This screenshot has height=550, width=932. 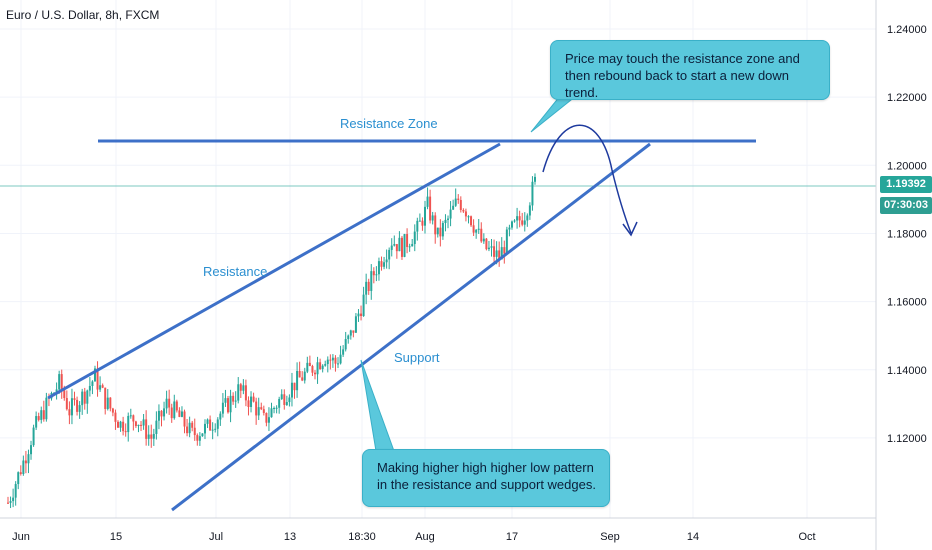 What do you see at coordinates (907, 98) in the screenshot?
I see `price-tick-label: 1.22000` at bounding box center [907, 98].